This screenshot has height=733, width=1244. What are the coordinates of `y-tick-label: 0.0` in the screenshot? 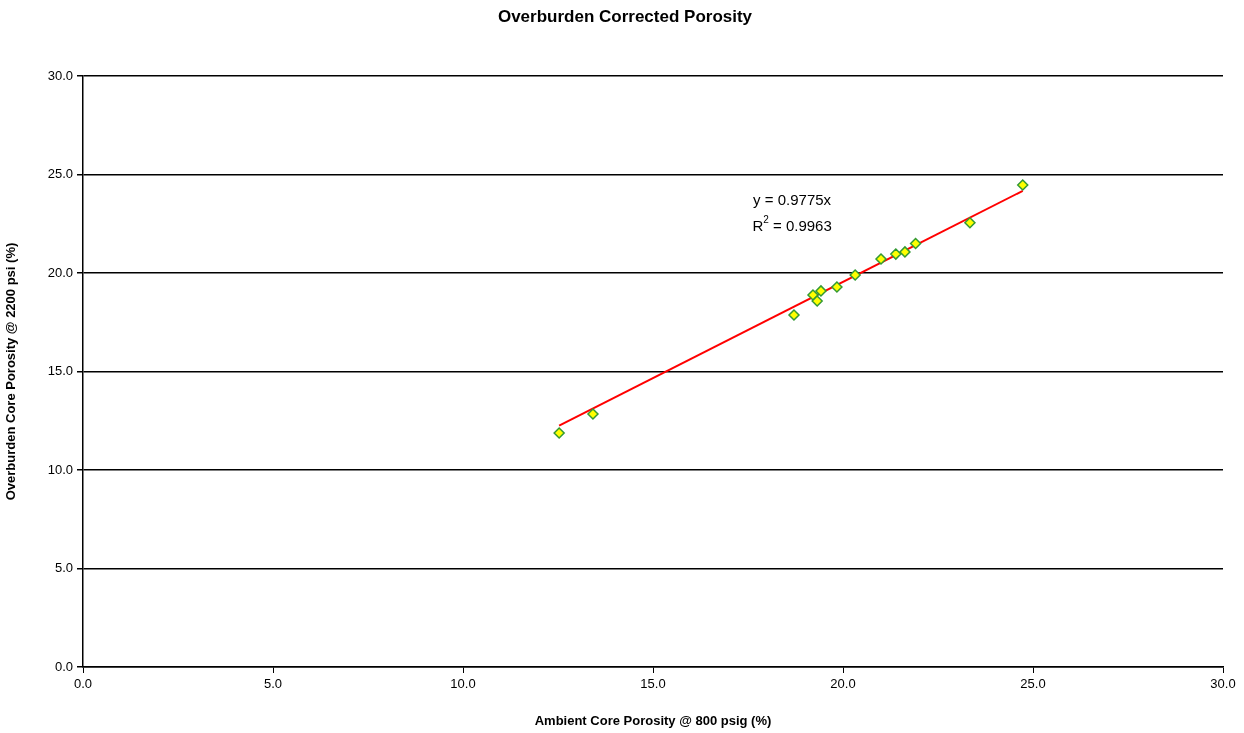 It's located at (63, 666).